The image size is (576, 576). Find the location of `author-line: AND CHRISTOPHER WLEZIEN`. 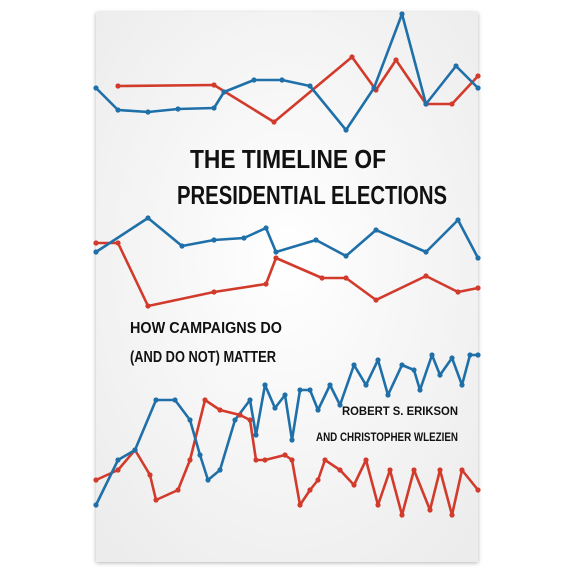

author-line: AND CHRISTOPHER WLEZIEN is located at coordinates (387, 437).